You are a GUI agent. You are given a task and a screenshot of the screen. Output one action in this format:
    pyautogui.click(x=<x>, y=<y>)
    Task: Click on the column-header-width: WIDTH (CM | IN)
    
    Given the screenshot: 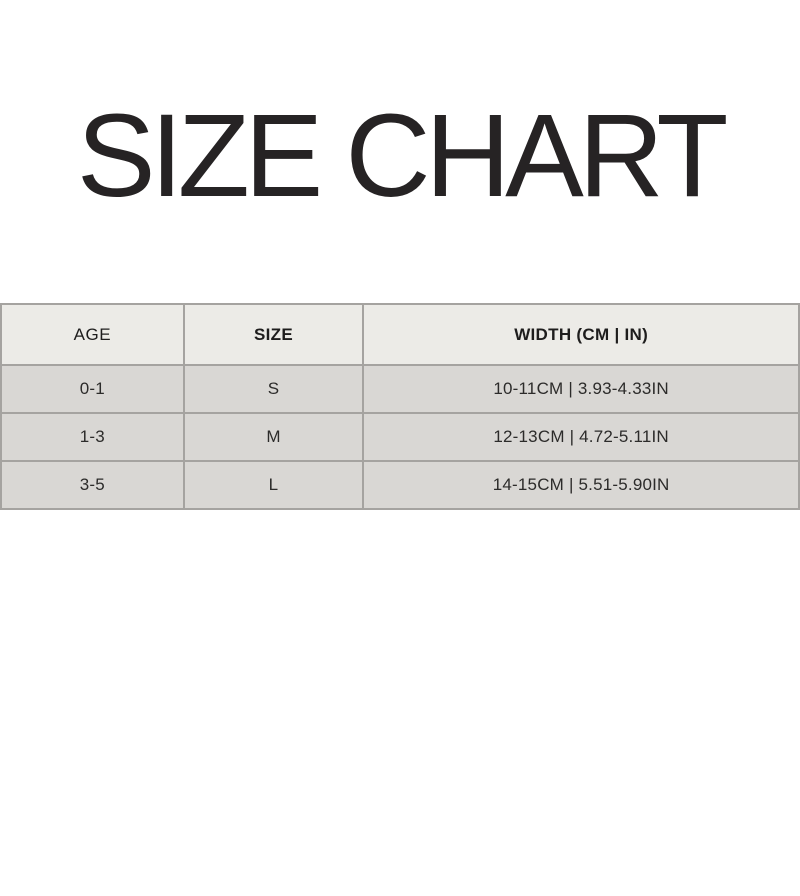 What is the action you would take?
    pyautogui.click(x=581, y=334)
    